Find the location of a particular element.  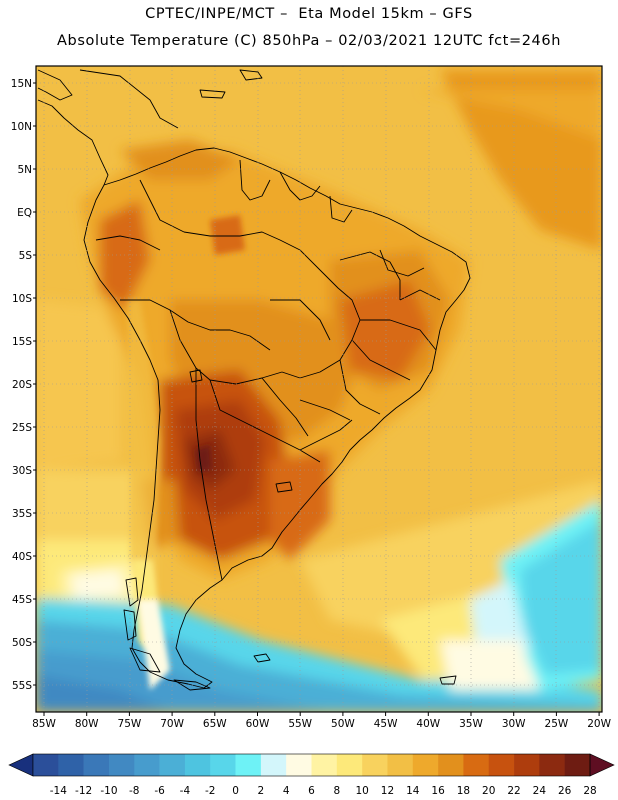

colorbar-min-arrow is located at coordinates (21, 765).